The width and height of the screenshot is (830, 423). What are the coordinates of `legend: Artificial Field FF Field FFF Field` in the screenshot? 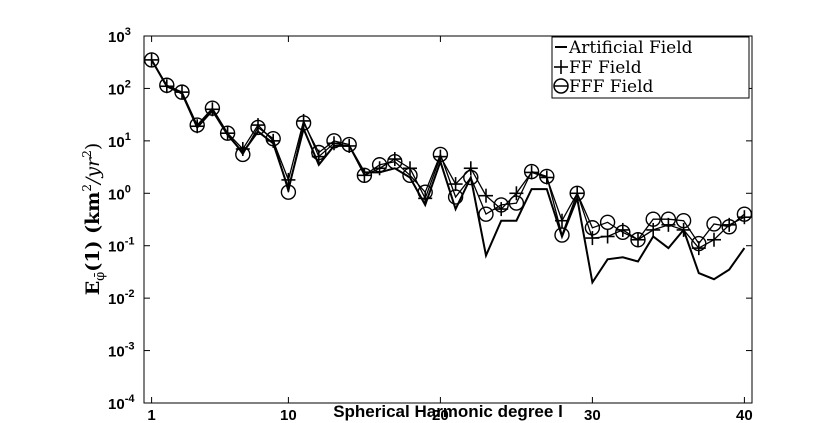 It's located at (650, 67).